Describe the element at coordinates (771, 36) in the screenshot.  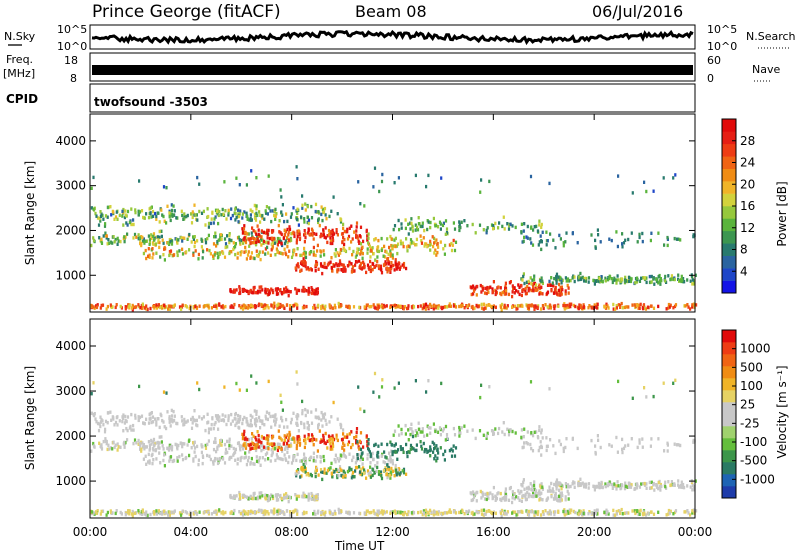
I see `nsearch-label: N.Search` at that location.